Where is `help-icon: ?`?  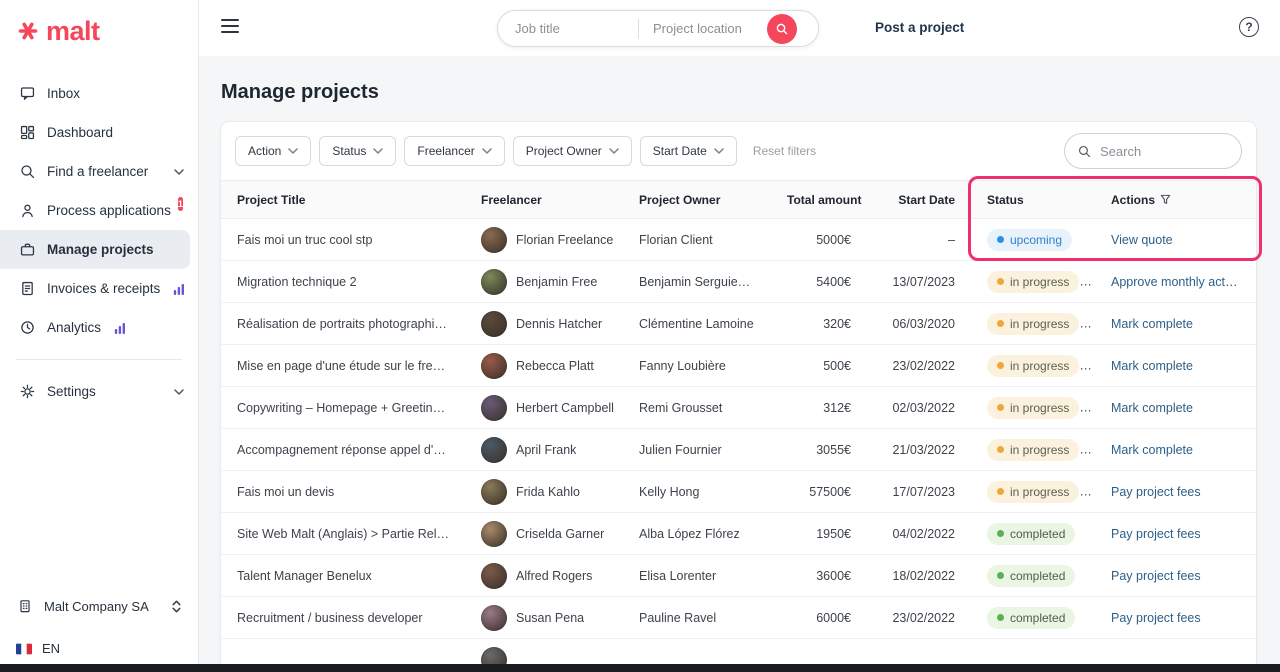
help-icon: ? is located at coordinates (1249, 27).